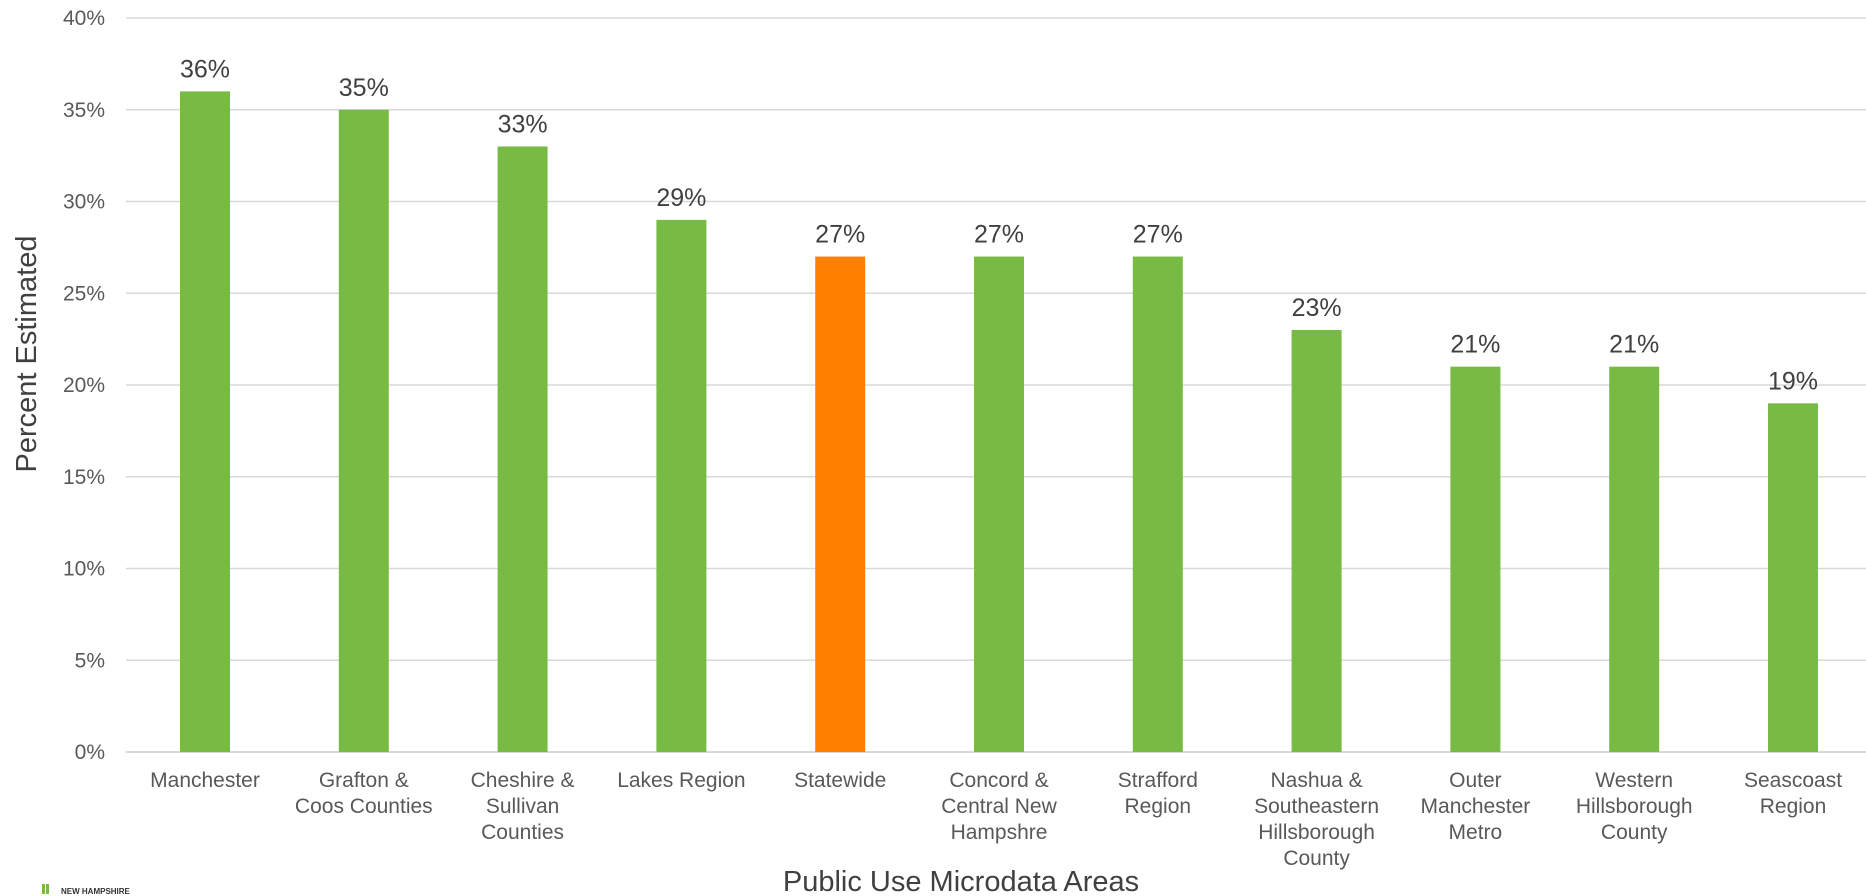 The width and height of the screenshot is (1866, 896). I want to click on logo: NEW HAMPSHIRE, so click(86, 890).